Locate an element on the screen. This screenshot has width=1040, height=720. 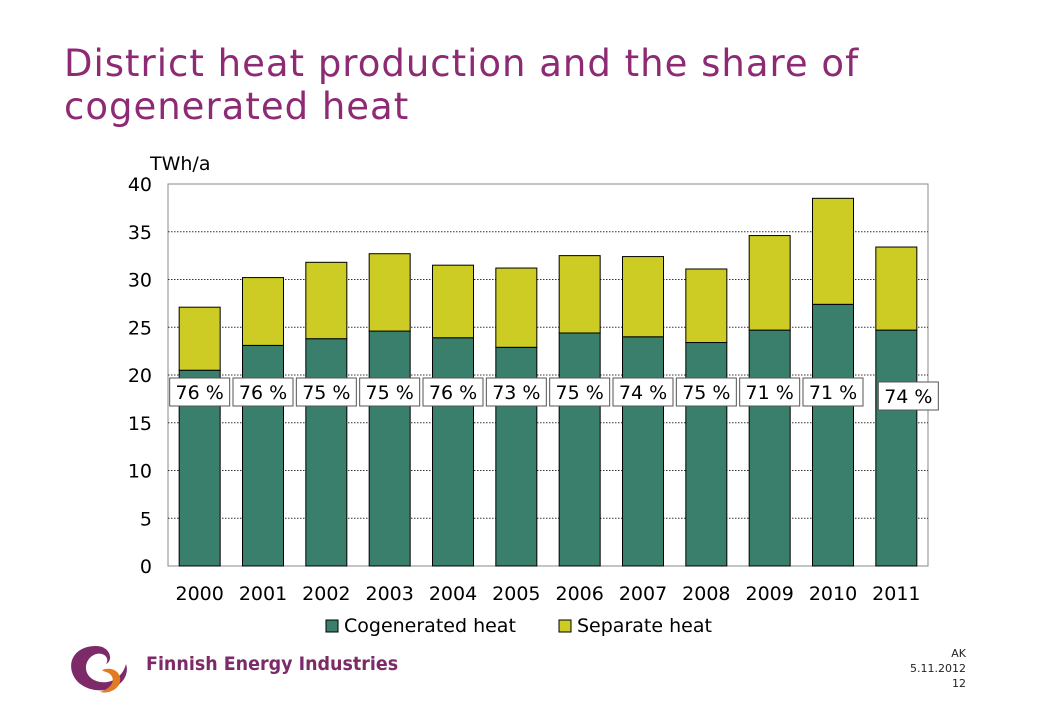
legend-label-separate: Separate heat is located at coordinates (644, 626).